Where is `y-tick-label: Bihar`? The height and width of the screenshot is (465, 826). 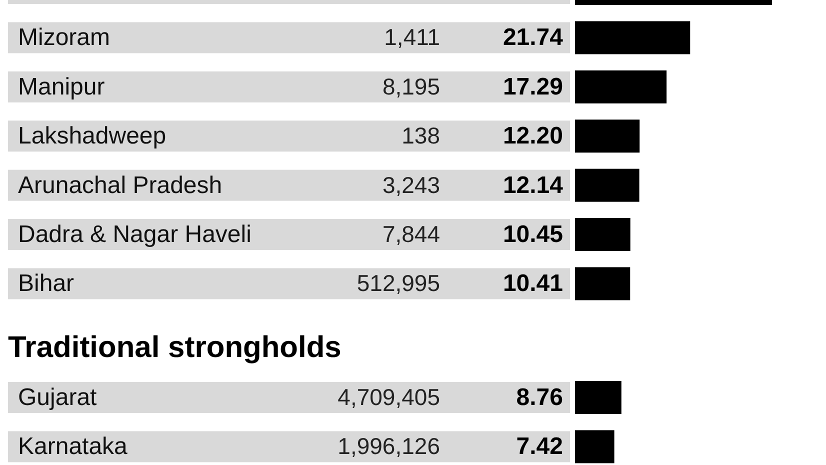 y-tick-label: Bihar is located at coordinates (46, 284).